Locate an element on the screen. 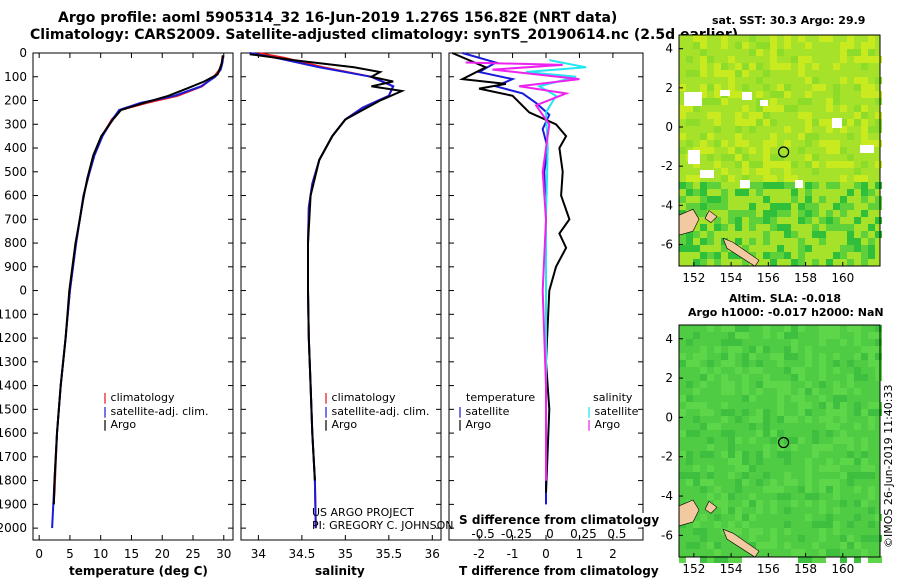 The height and width of the screenshot is (580, 900). x-tick-label: 10 is located at coordinates (100, 554).